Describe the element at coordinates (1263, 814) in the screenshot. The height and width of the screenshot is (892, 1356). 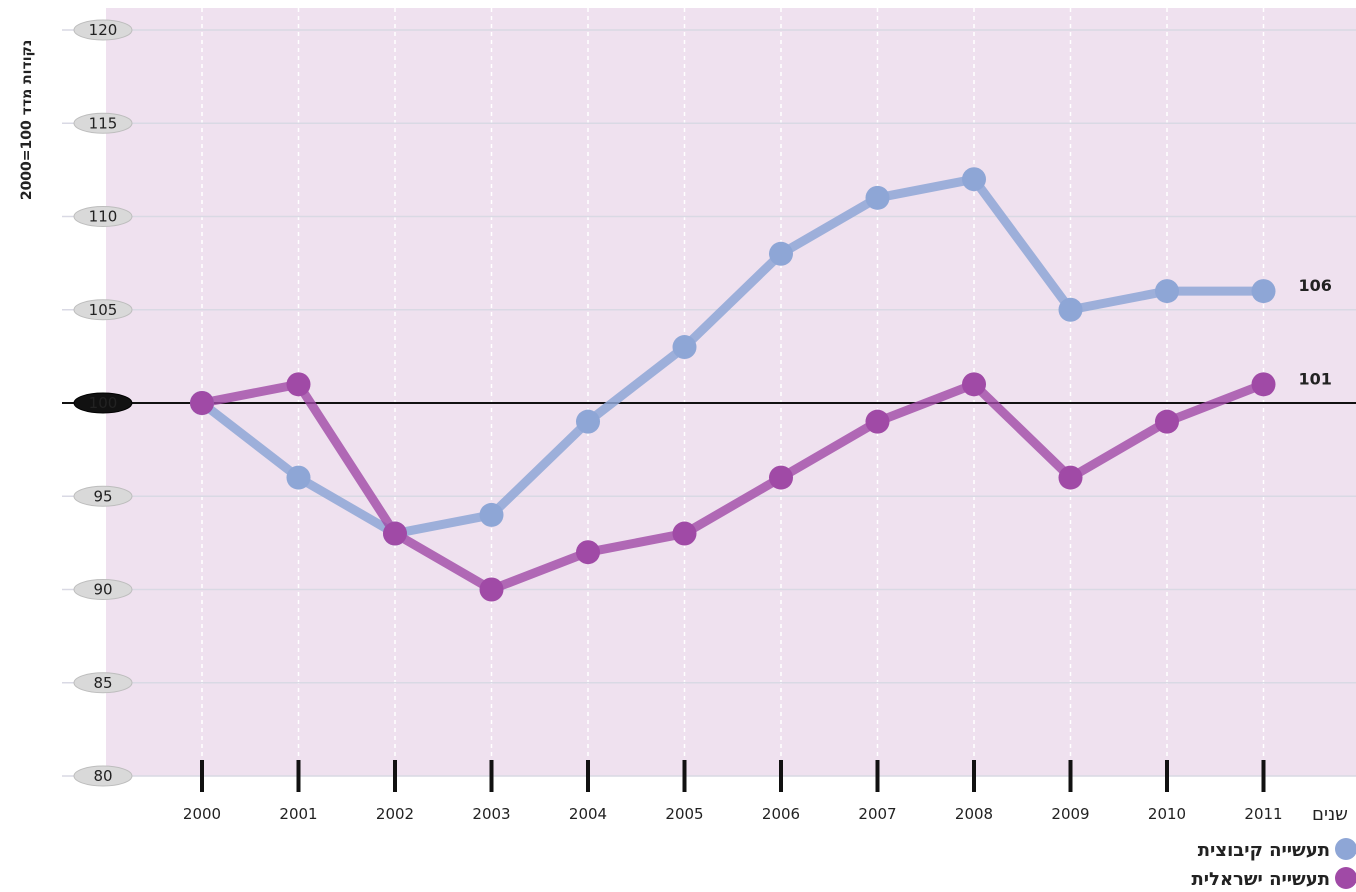
I see `x-tick-label: 2011` at that location.